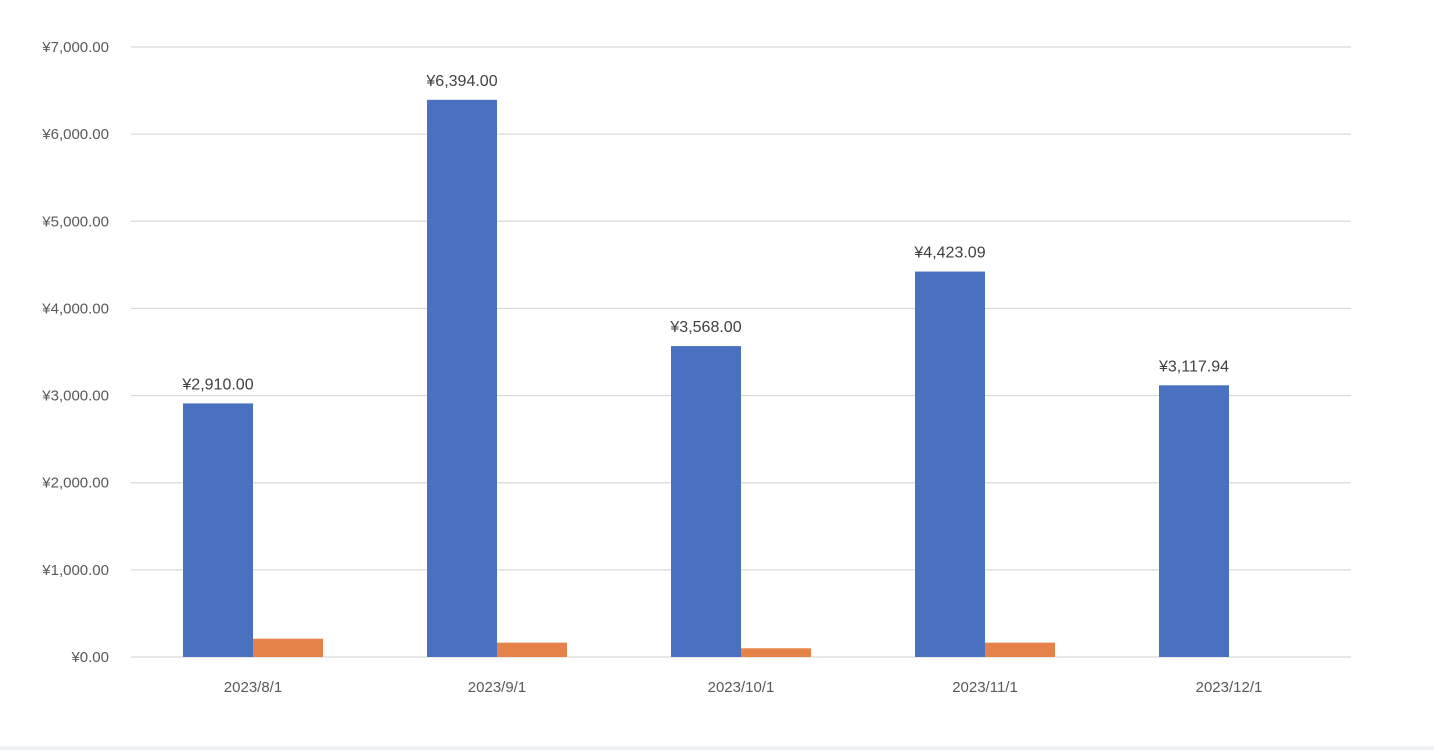 Image resolution: width=1434 pixels, height=750 pixels. I want to click on y-tick-label: ¥5,000.00, so click(75, 221).